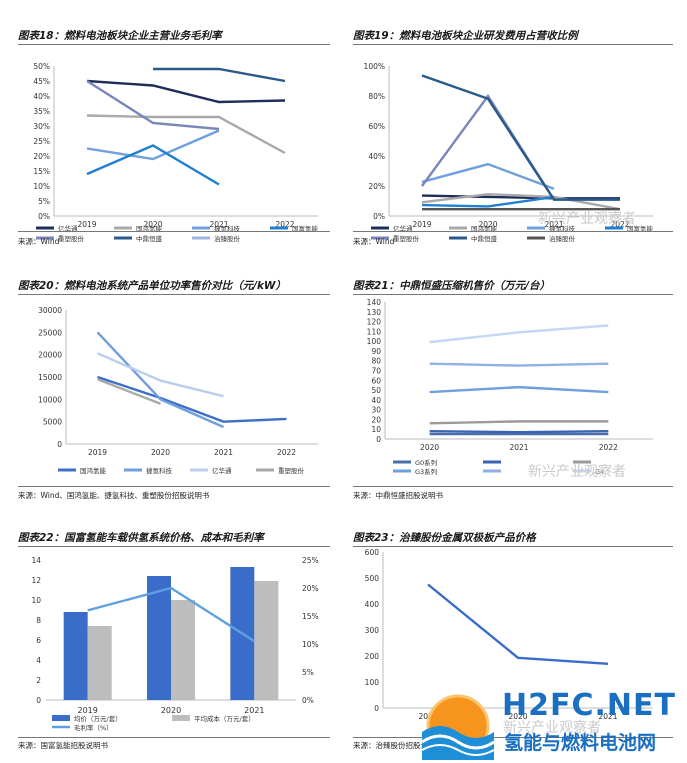 The height and width of the screenshot is (763, 687). I want to click on chart-source: 来源：中鼎恒盛招股说明书, so click(398, 495).